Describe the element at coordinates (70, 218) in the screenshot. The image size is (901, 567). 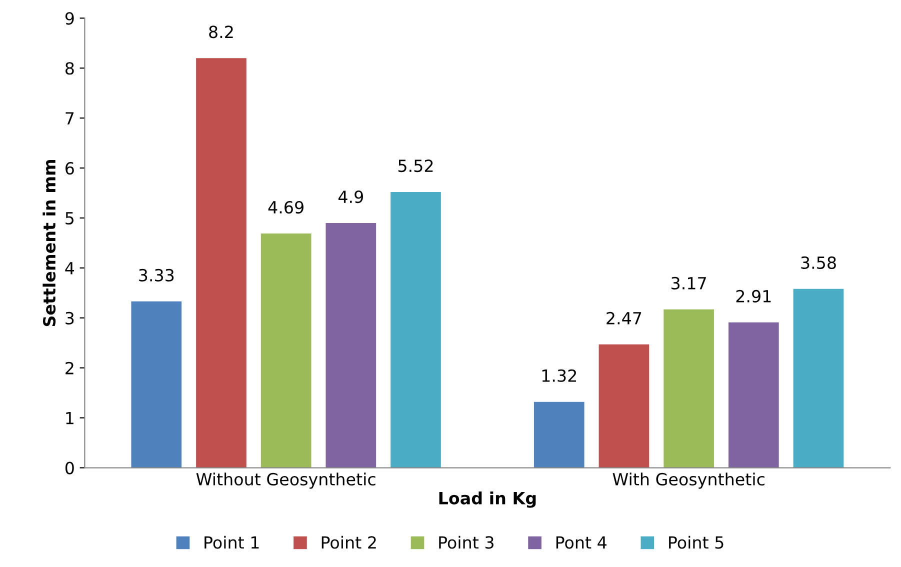
I see `y-tick-label: 5` at that location.